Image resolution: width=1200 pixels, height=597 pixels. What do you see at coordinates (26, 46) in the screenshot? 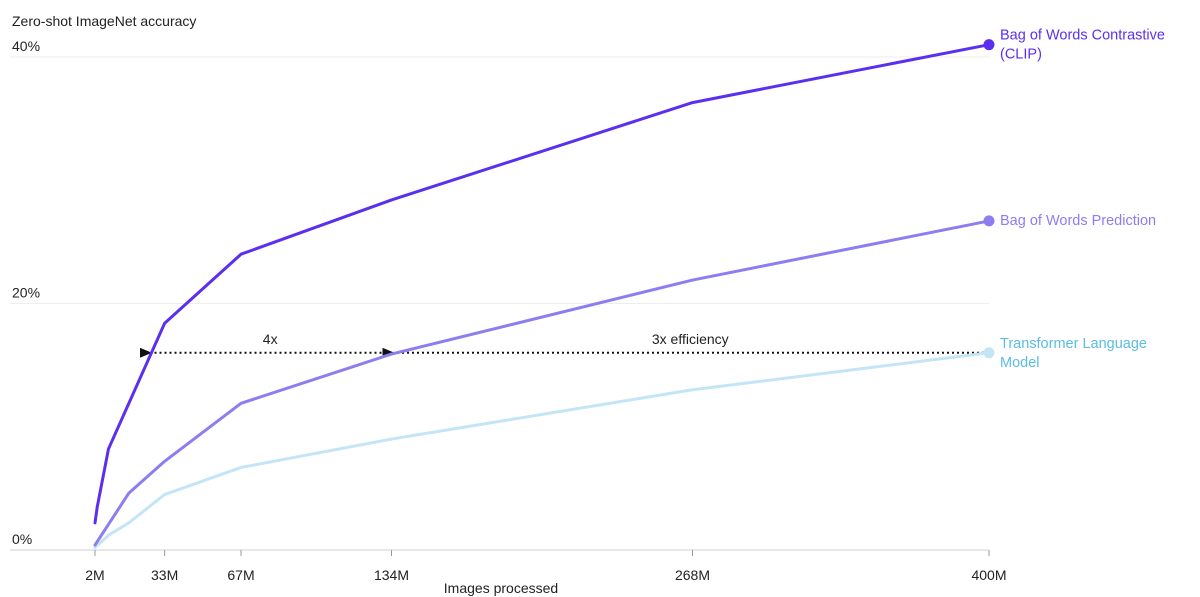
I see `y-tick-label: 40%` at bounding box center [26, 46].